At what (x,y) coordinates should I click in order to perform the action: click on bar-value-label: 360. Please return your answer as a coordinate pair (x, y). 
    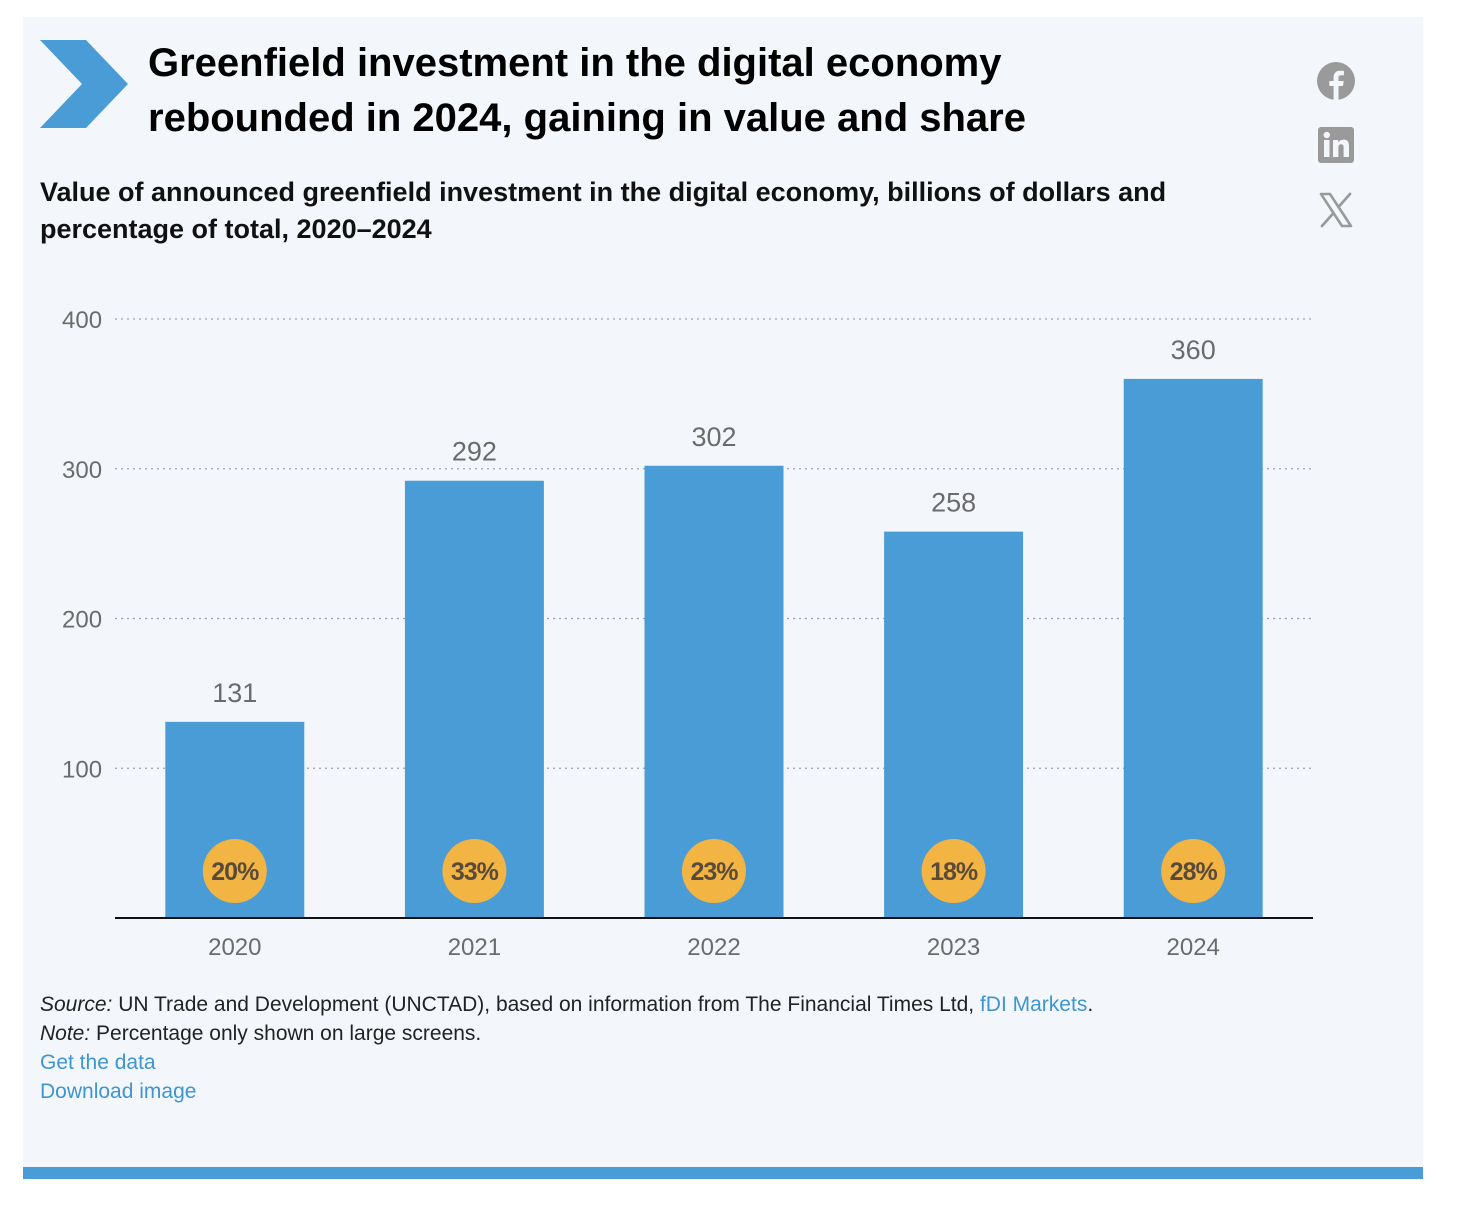
    Looking at the image, I should click on (1193, 350).